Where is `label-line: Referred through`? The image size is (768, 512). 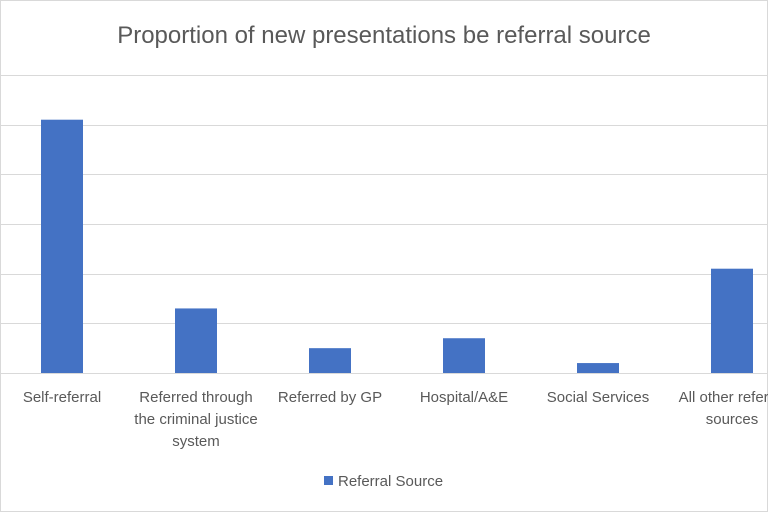
label-line: Referred through is located at coordinates (195, 397).